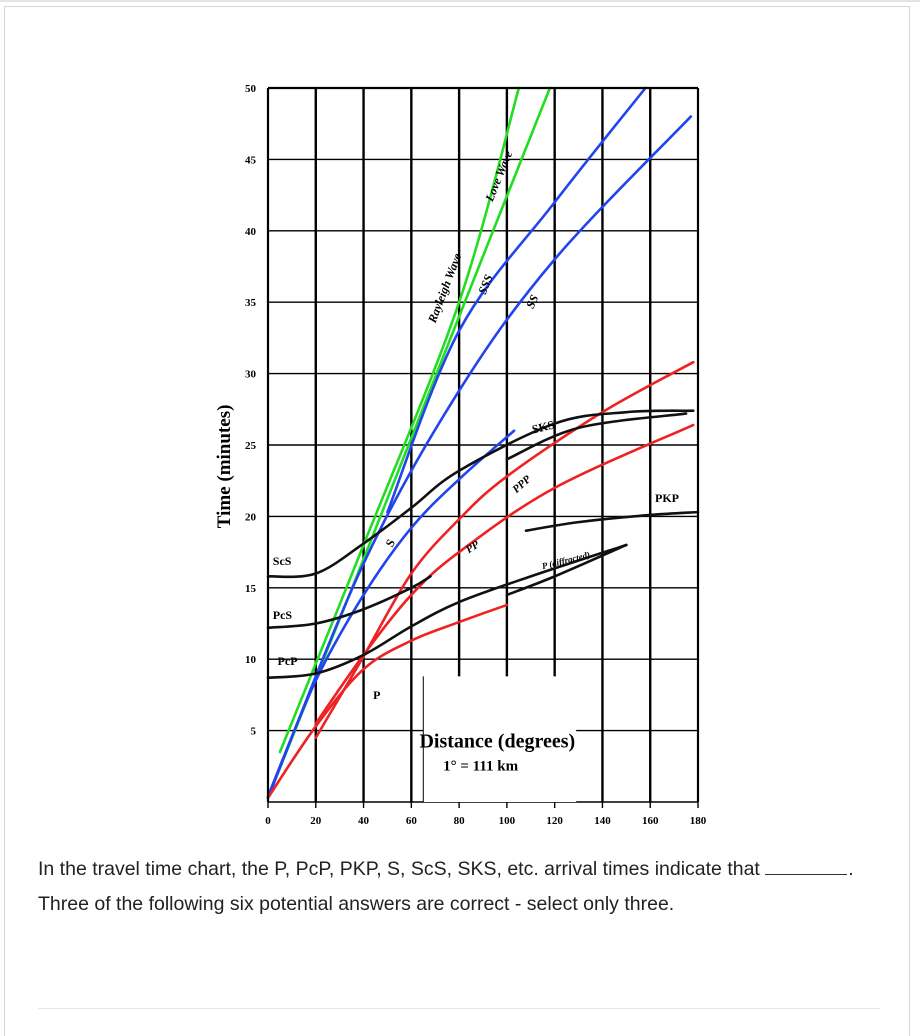 The height and width of the screenshot is (1036, 920). I want to click on x-tick-label: 0, so click(268, 821).